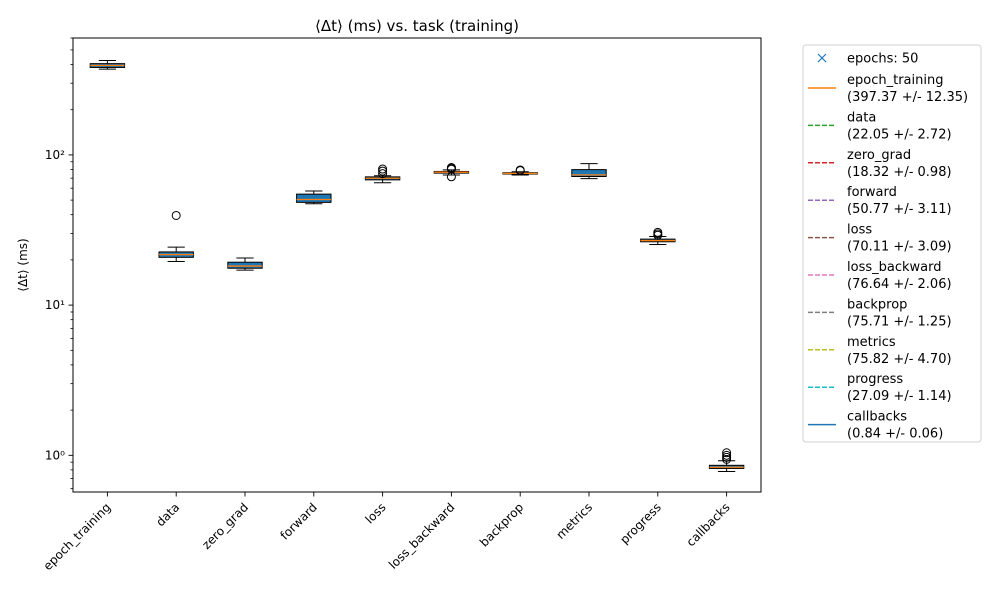  What do you see at coordinates (877, 417) in the screenshot?
I see `legend-label: callbacks` at bounding box center [877, 417].